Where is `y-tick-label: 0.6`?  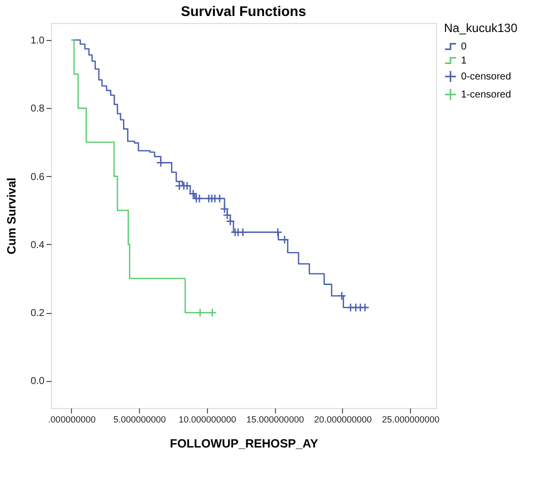
y-tick-label: 0.6 is located at coordinates (37, 177).